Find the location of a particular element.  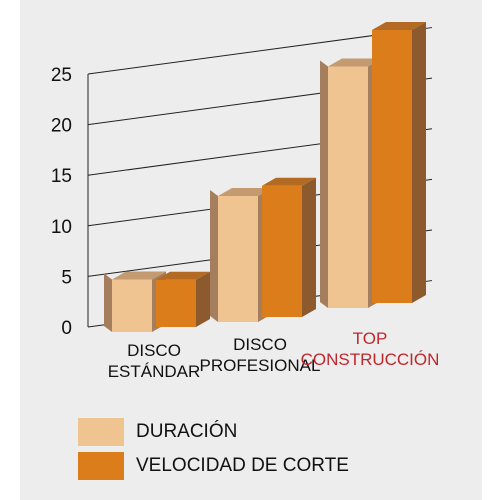

legend-label-velocidad: VELOCIDAD DE CORTE is located at coordinates (242, 465).